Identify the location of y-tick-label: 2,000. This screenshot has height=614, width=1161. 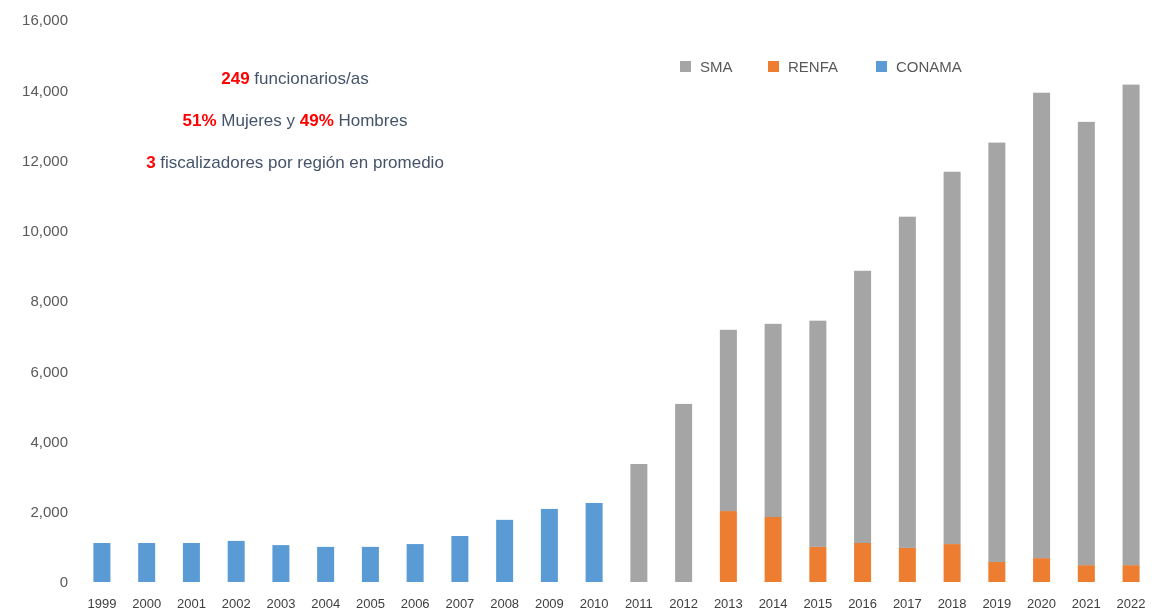
(49, 511).